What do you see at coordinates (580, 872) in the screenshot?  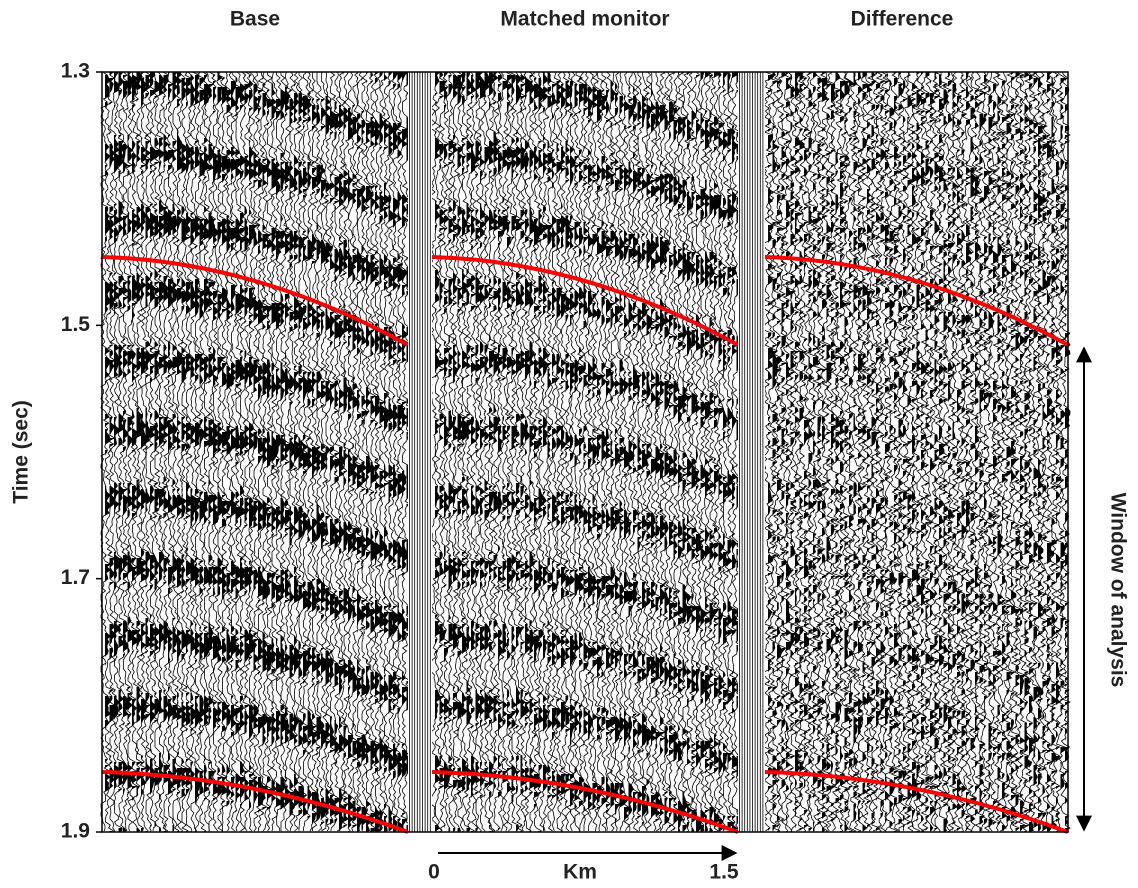 I see `scale-unit: Km` at bounding box center [580, 872].